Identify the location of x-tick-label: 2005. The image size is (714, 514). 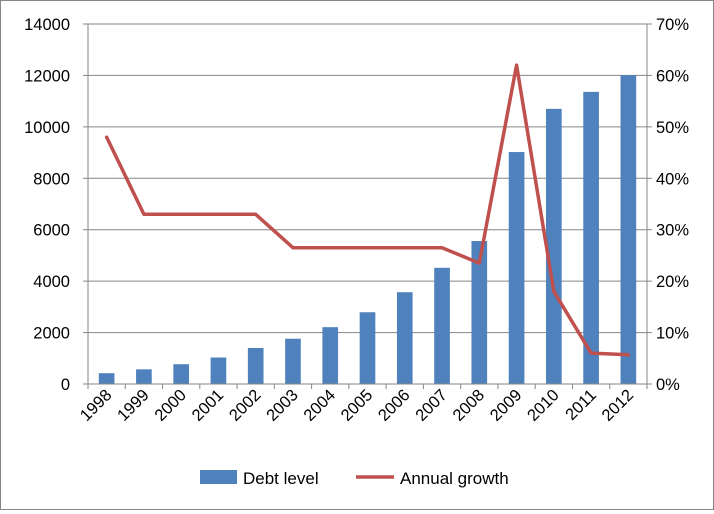
(357, 405).